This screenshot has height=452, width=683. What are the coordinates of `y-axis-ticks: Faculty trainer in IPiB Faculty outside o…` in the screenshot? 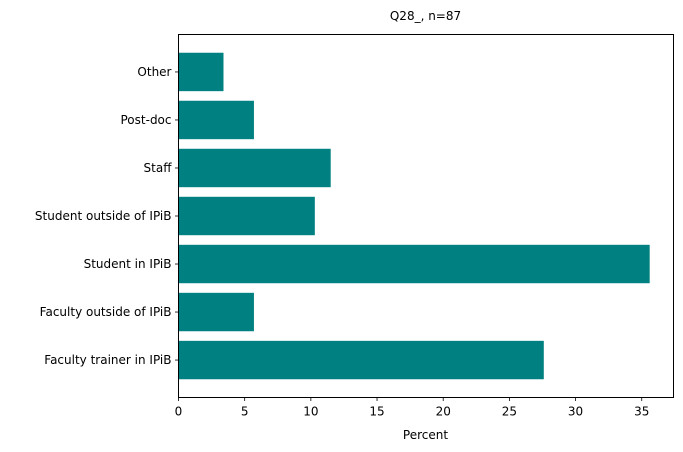 It's located at (107, 216).